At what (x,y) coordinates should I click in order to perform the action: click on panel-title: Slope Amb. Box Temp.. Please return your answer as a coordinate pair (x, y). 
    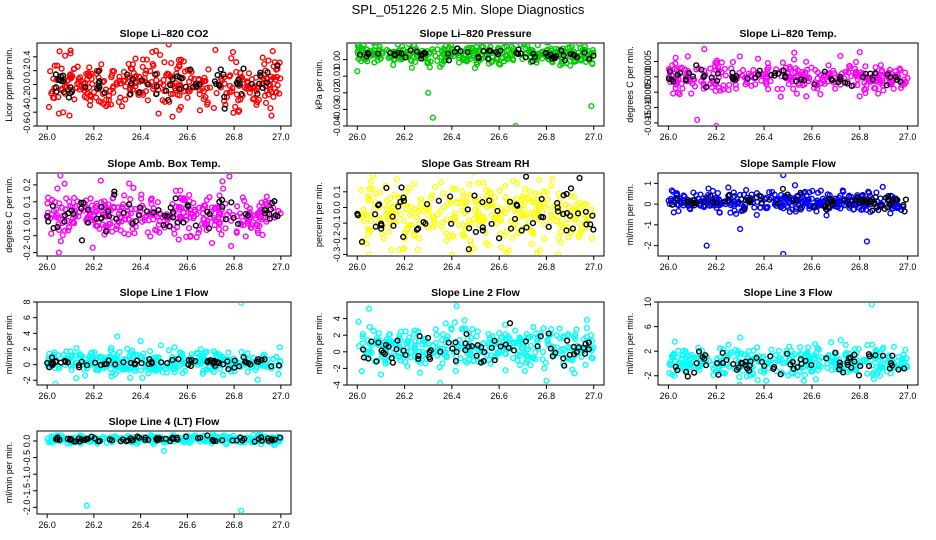
    Looking at the image, I should click on (163, 164).